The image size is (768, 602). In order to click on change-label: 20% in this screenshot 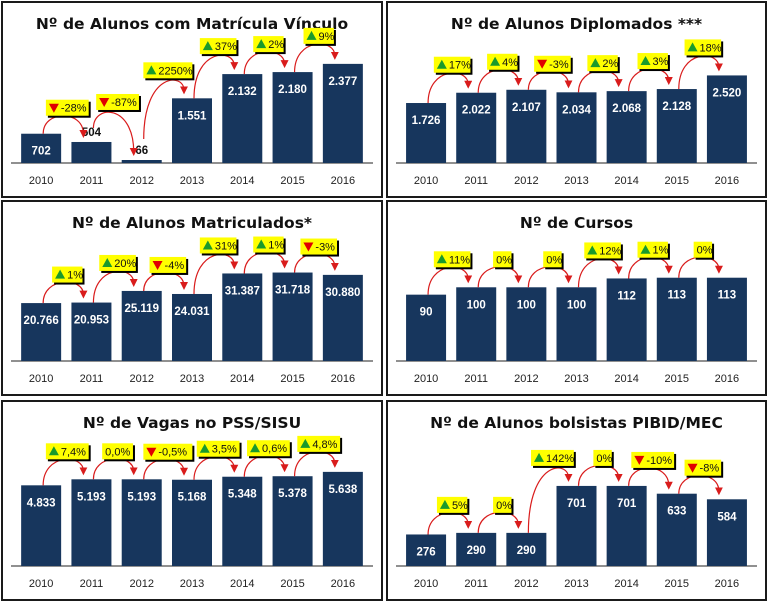, I will do `click(125, 264)`.